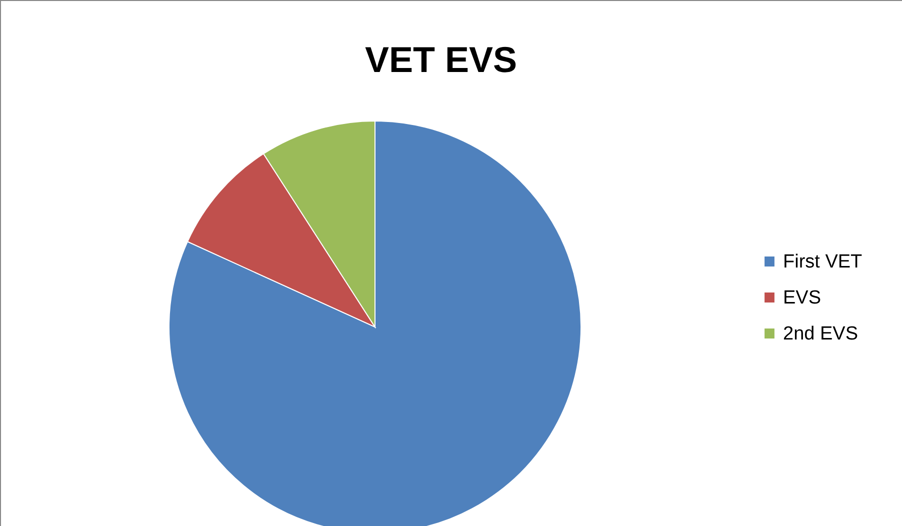  What do you see at coordinates (823, 262) in the screenshot?
I see `legend-label: First VET` at bounding box center [823, 262].